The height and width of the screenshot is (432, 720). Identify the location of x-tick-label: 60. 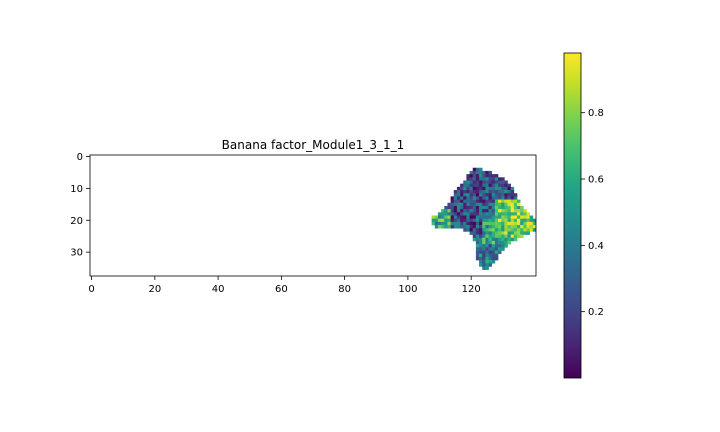
(281, 289).